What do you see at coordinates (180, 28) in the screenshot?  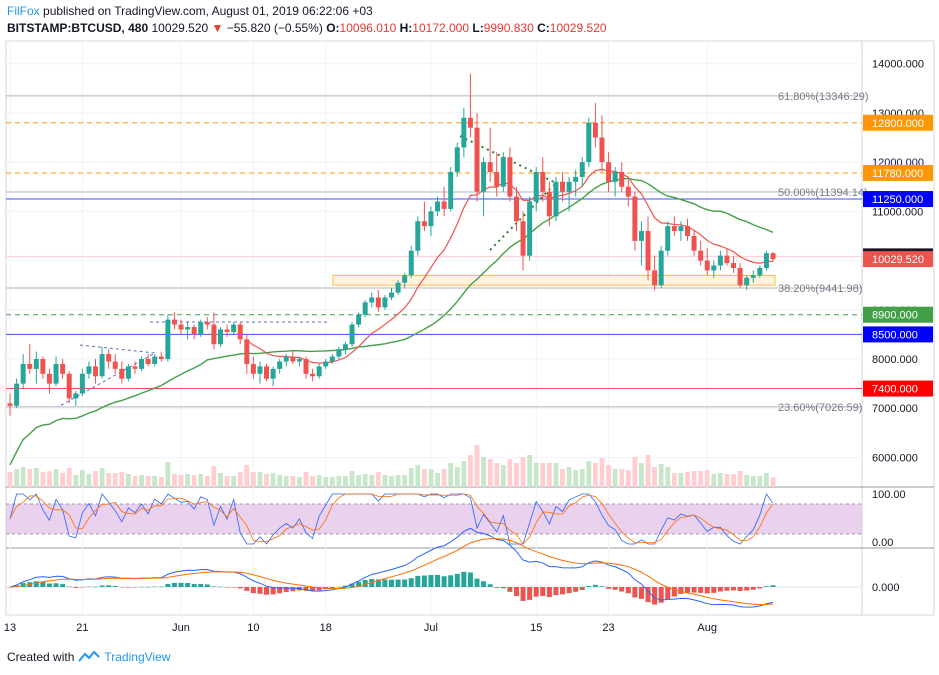 I see `last-price: 10029.520` at bounding box center [180, 28].